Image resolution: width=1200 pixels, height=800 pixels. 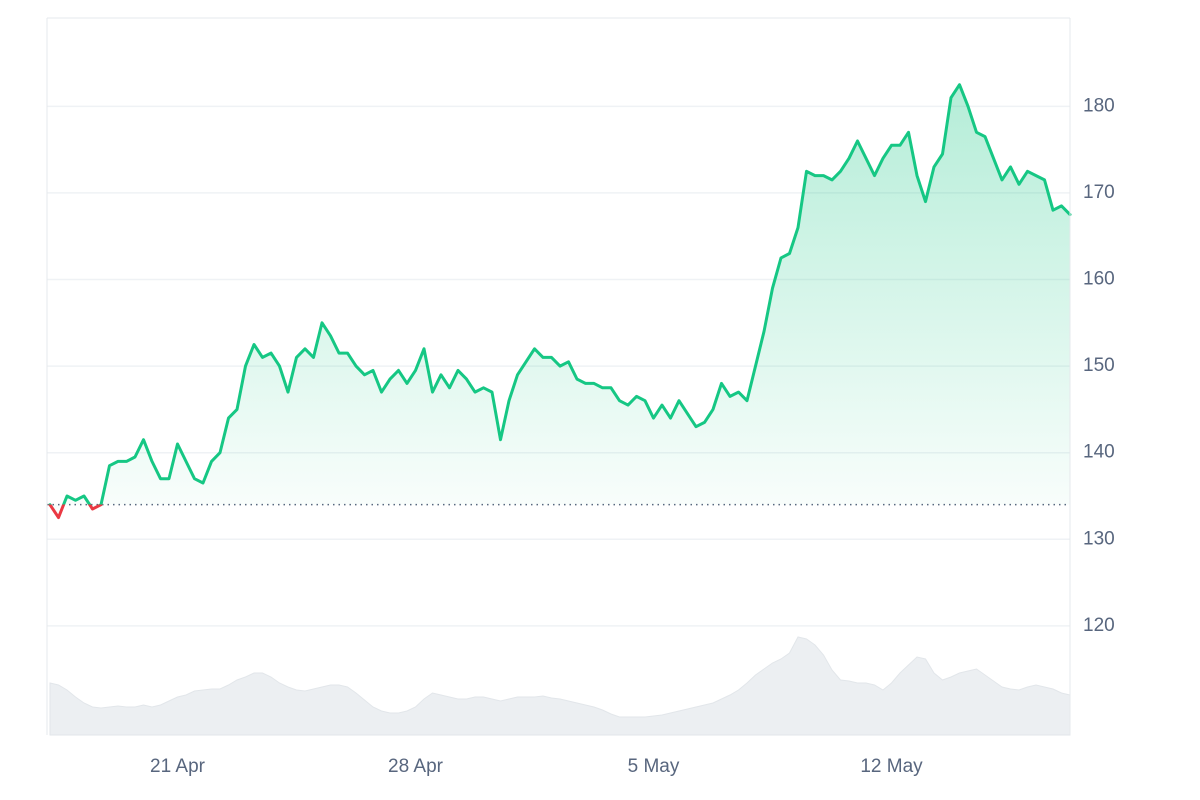 What do you see at coordinates (1099, 192) in the screenshot?
I see `y-tick-label: 170` at bounding box center [1099, 192].